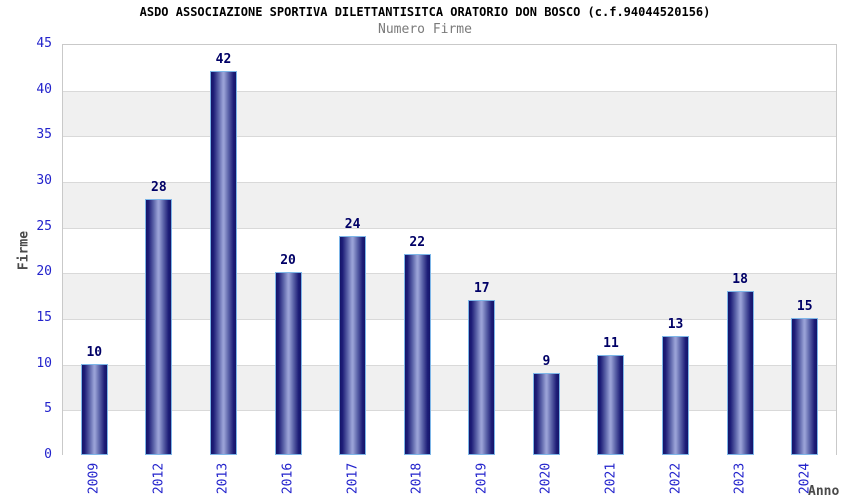 This screenshot has width=850, height=500. Describe the element at coordinates (546, 413) in the screenshot. I see `bar-2020` at that location.